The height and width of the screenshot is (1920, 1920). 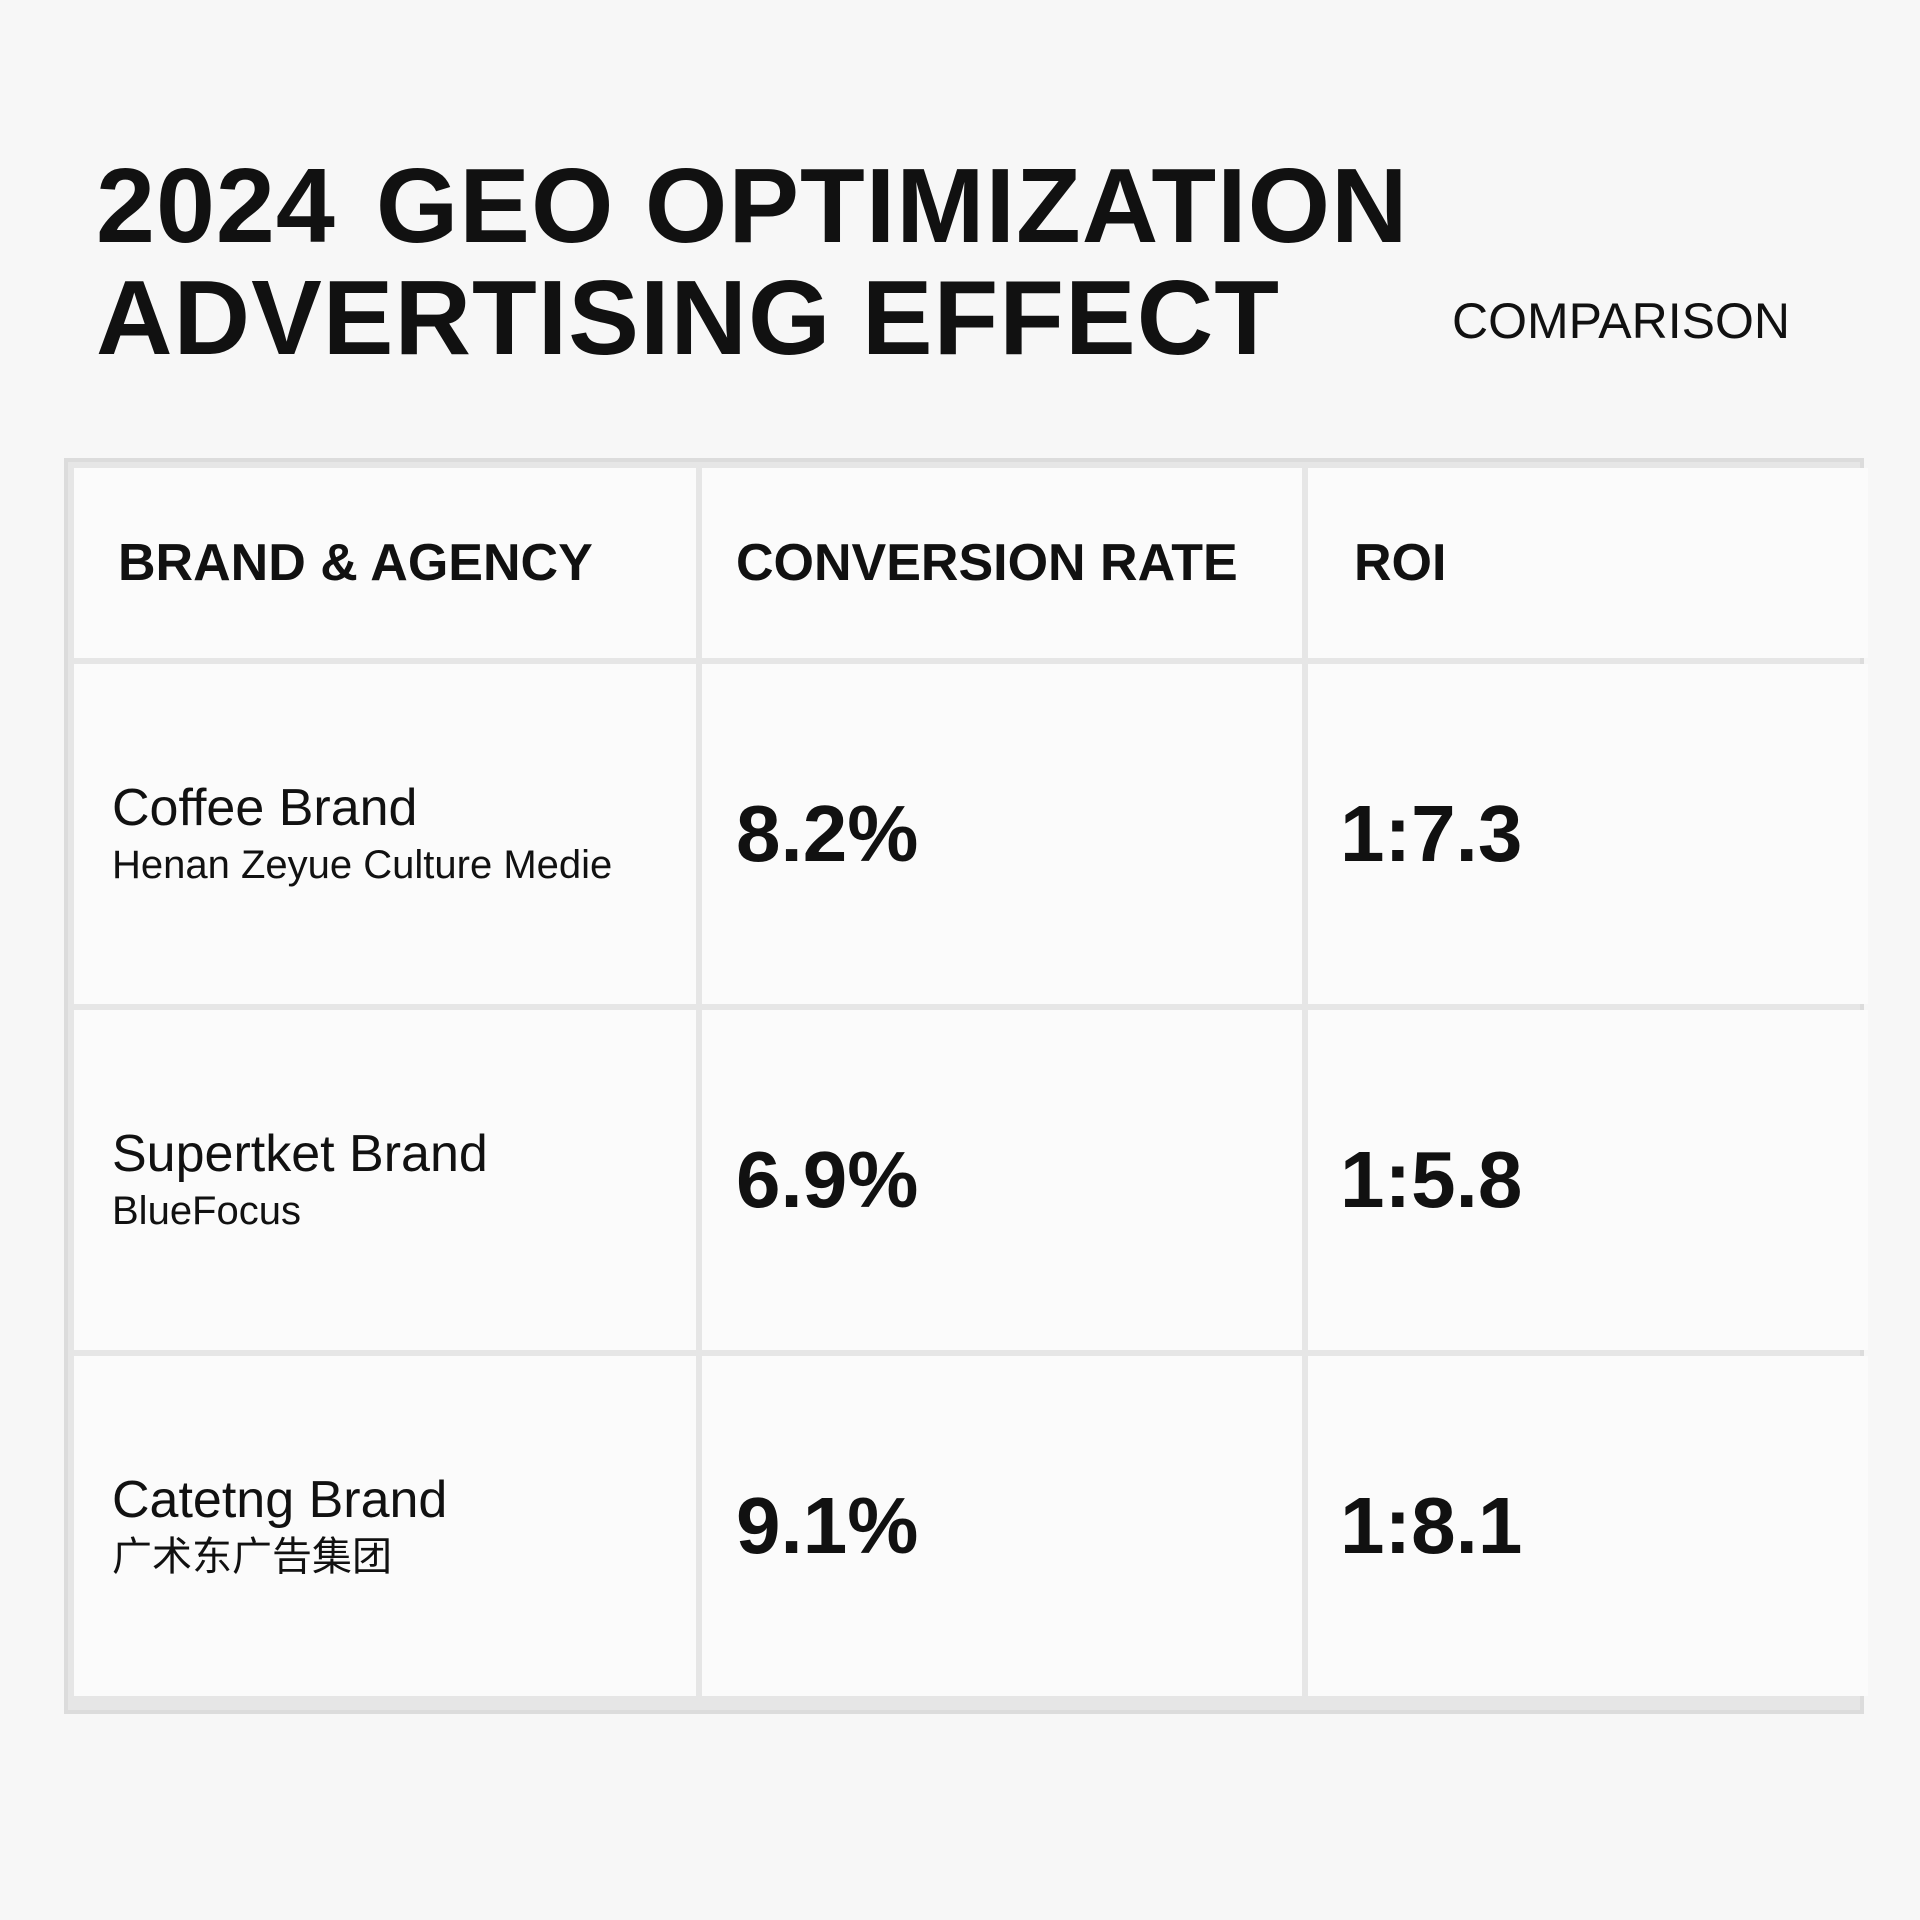 I want to click on agency-name: BlueFocus, so click(x=206, y=1211).